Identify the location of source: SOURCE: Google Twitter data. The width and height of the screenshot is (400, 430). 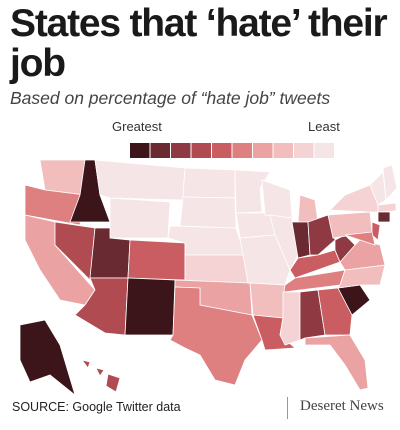
(96, 407).